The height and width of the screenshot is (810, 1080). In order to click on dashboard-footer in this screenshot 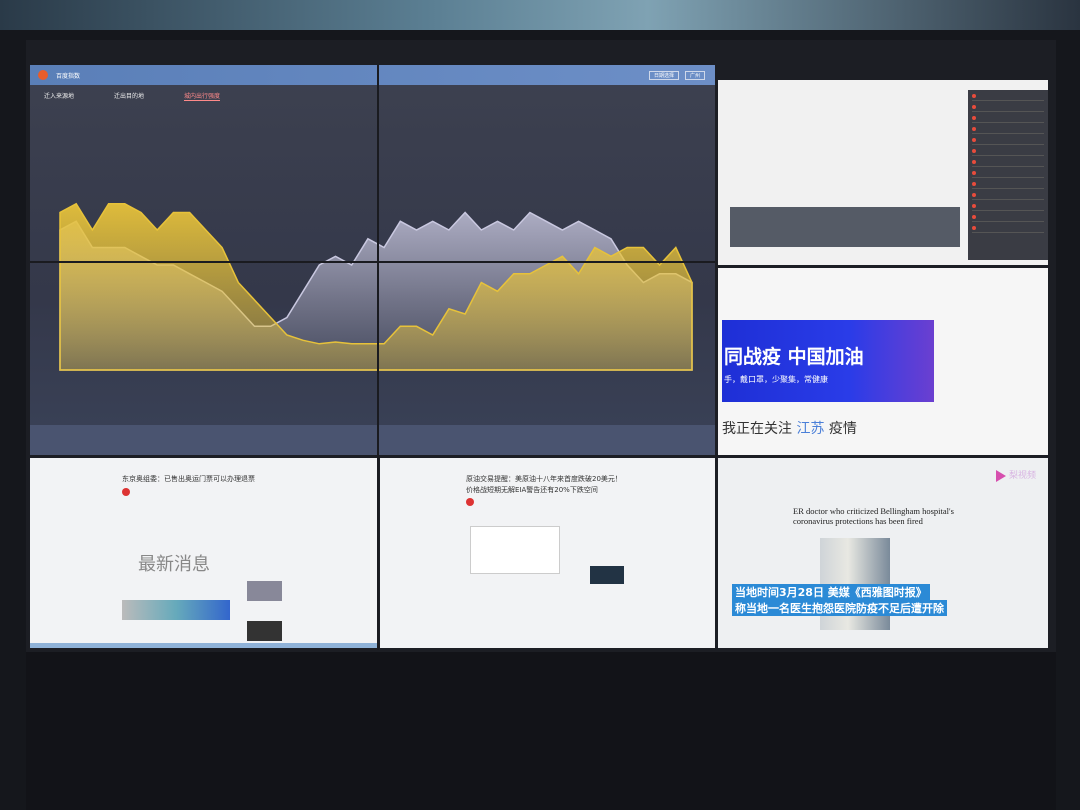, I will do `click(372, 440)`.